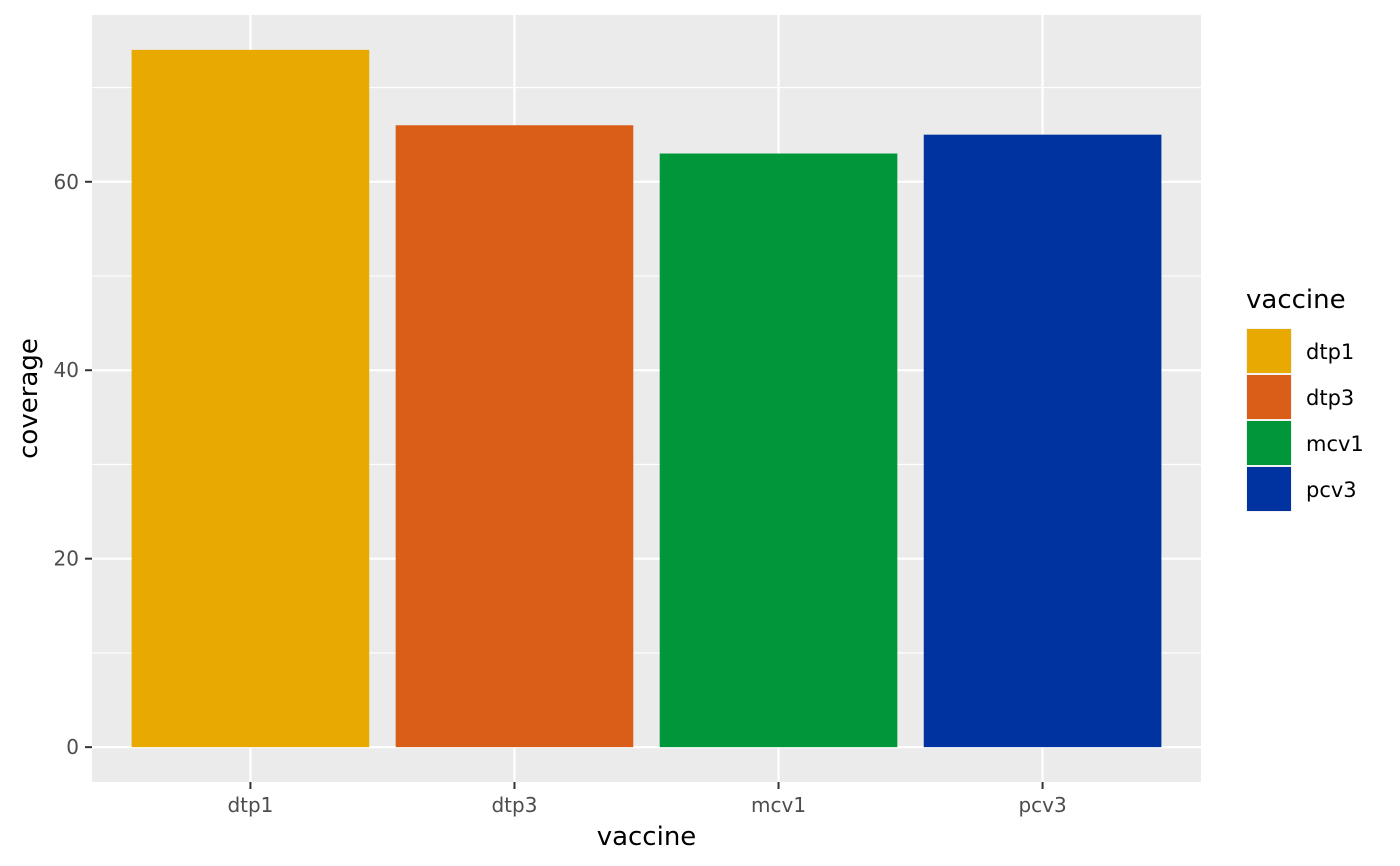 Image resolution: width=1400 pixels, height=866 pixels. What do you see at coordinates (778, 450) in the screenshot?
I see `bar-mcv1` at bounding box center [778, 450].